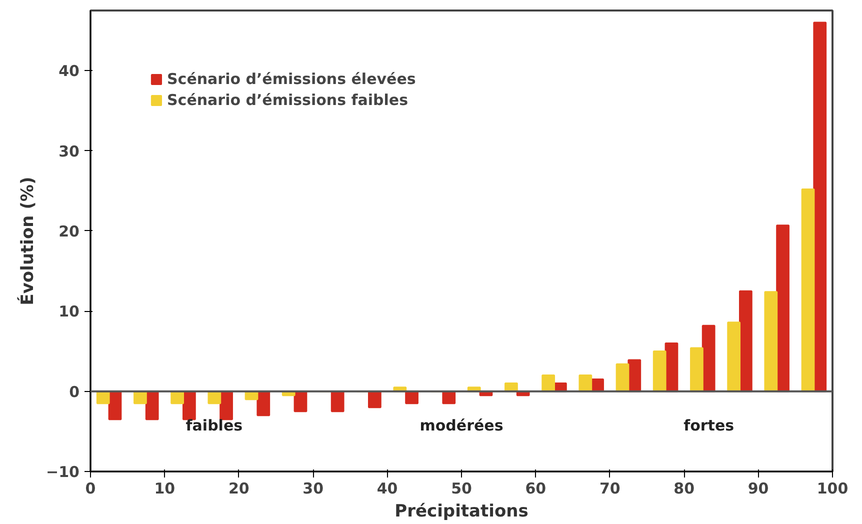 Image resolution: width=862 pixels, height=524 pixels. What do you see at coordinates (609, 489) in the screenshot?
I see `x-tick-label: 70` at bounding box center [609, 489].